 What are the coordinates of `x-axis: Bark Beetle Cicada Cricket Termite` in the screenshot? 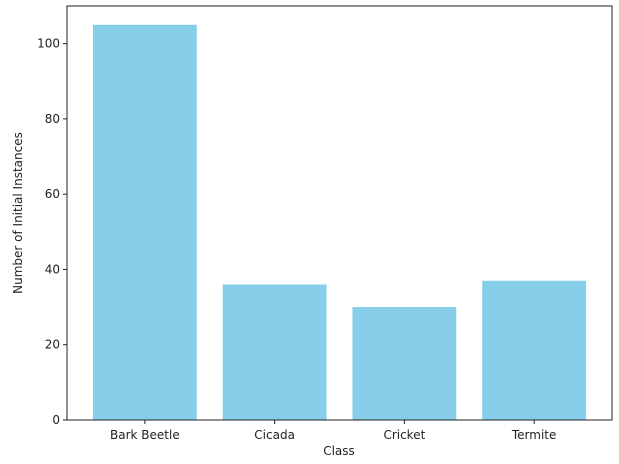 It's located at (333, 431).